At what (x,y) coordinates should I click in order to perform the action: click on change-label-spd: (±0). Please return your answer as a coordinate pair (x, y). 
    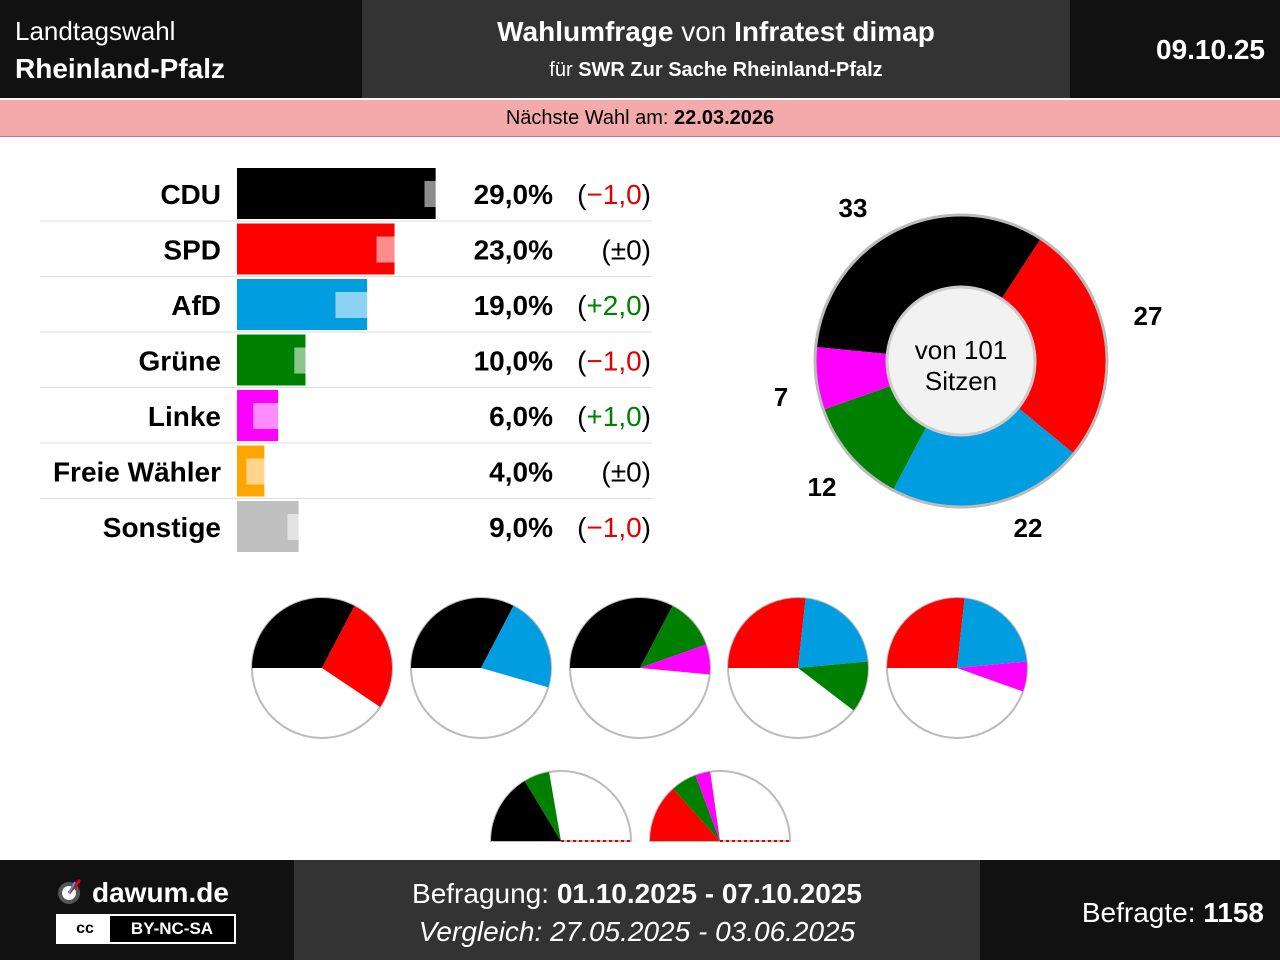
    Looking at the image, I should click on (626, 250).